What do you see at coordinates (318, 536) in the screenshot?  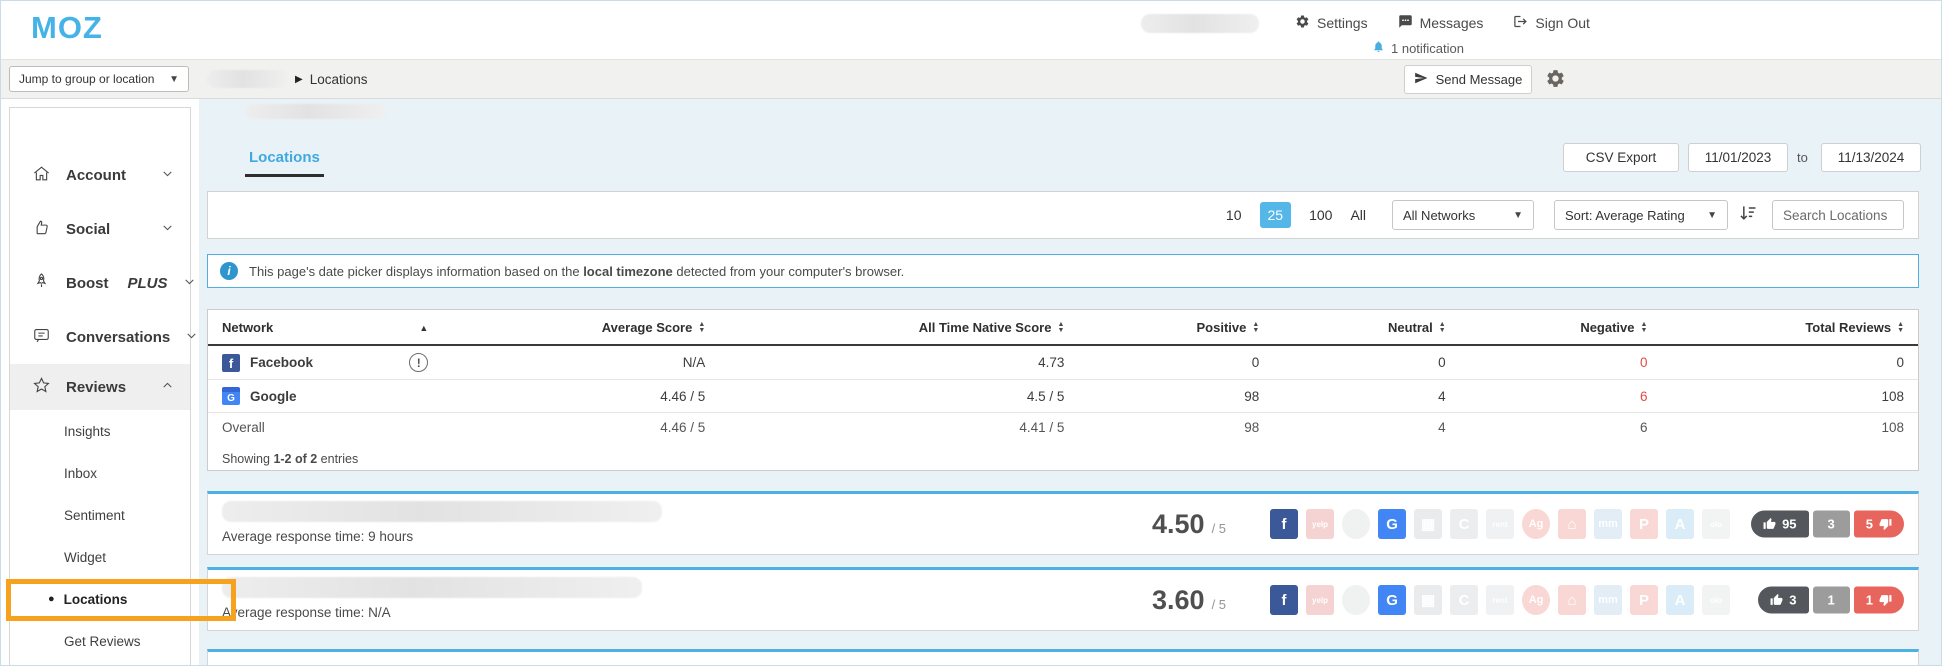 I see `average-response-time: Average response time: 9 hours` at bounding box center [318, 536].